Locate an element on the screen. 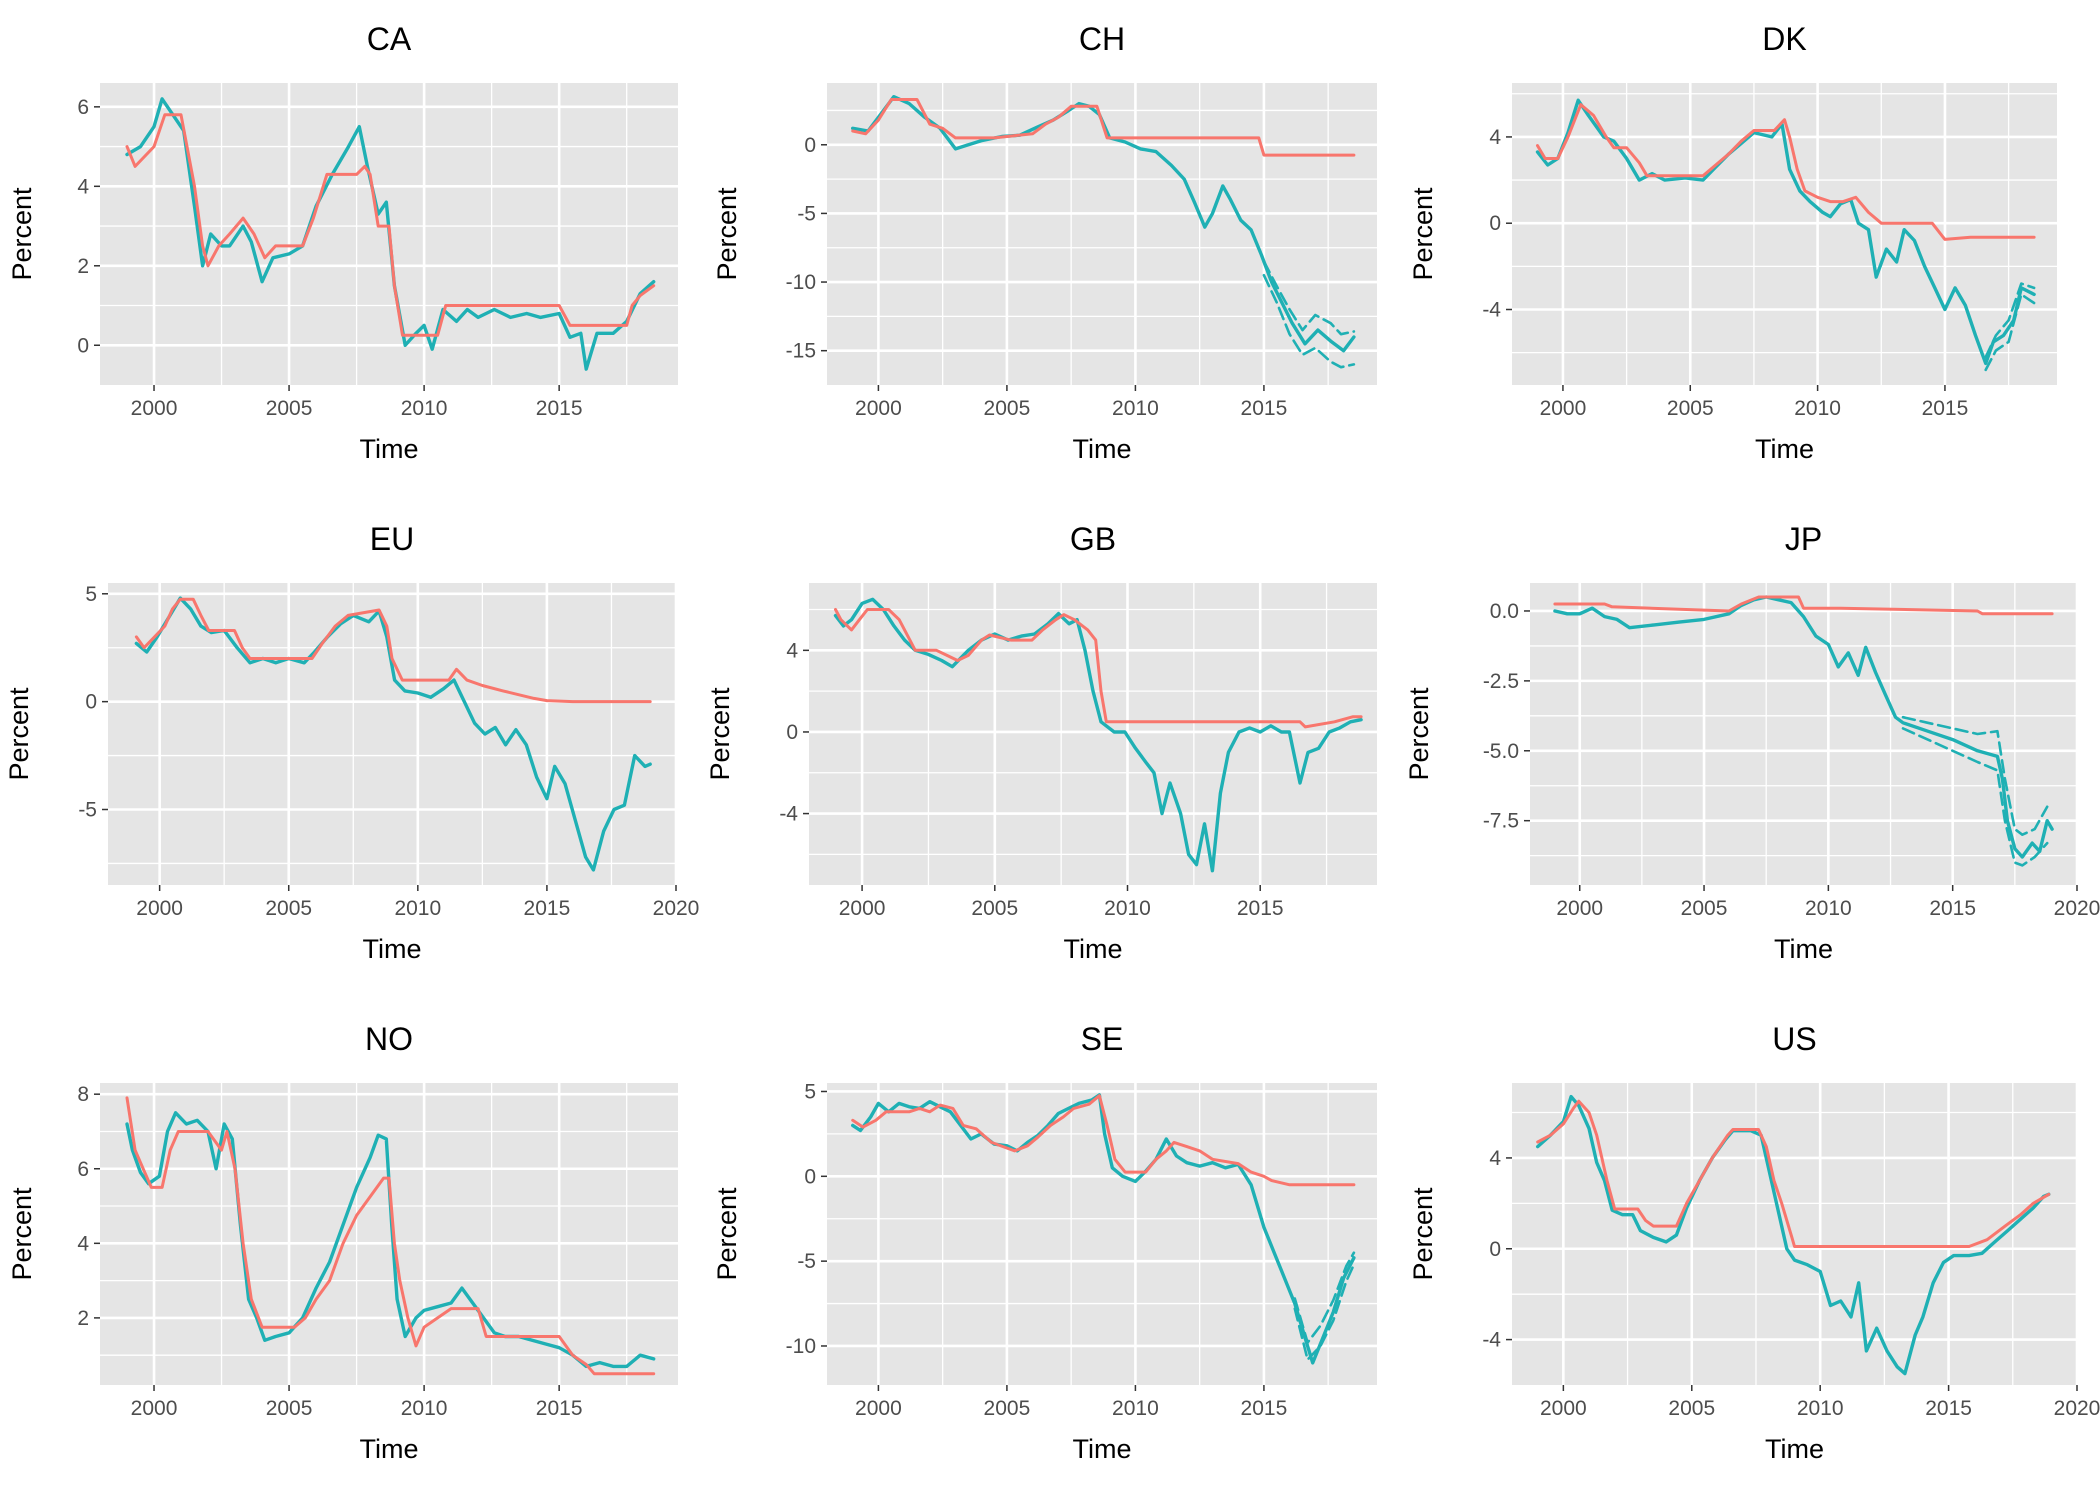 The width and height of the screenshot is (2100, 1505). panel-ch: 2000 2005 2010 2015 -15 -10 -5 0 CH Time Percent is located at coordinates (1044, 242).